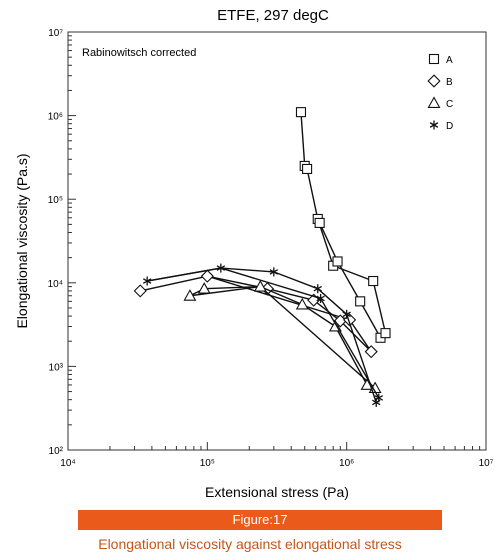 The height and width of the screenshot is (560, 500). I want to click on series-c, so click(282, 336).